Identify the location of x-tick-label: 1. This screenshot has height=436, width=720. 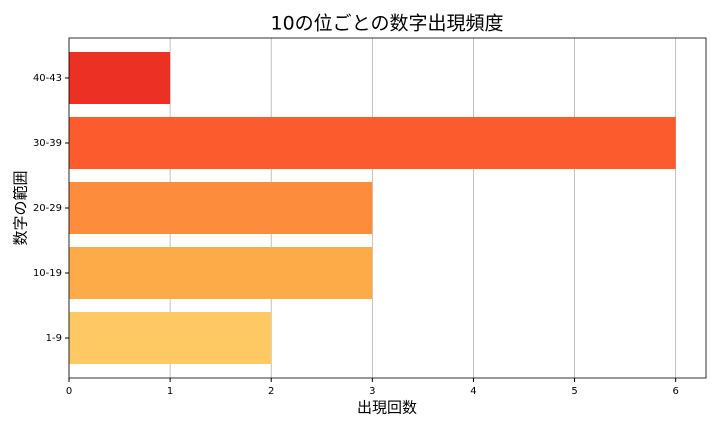
(170, 391).